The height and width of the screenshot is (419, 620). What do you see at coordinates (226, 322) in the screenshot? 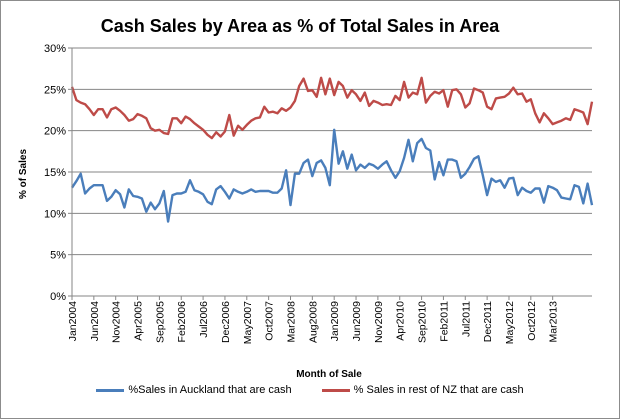
I see `x-tick-label: Dec2006` at bounding box center [226, 322].